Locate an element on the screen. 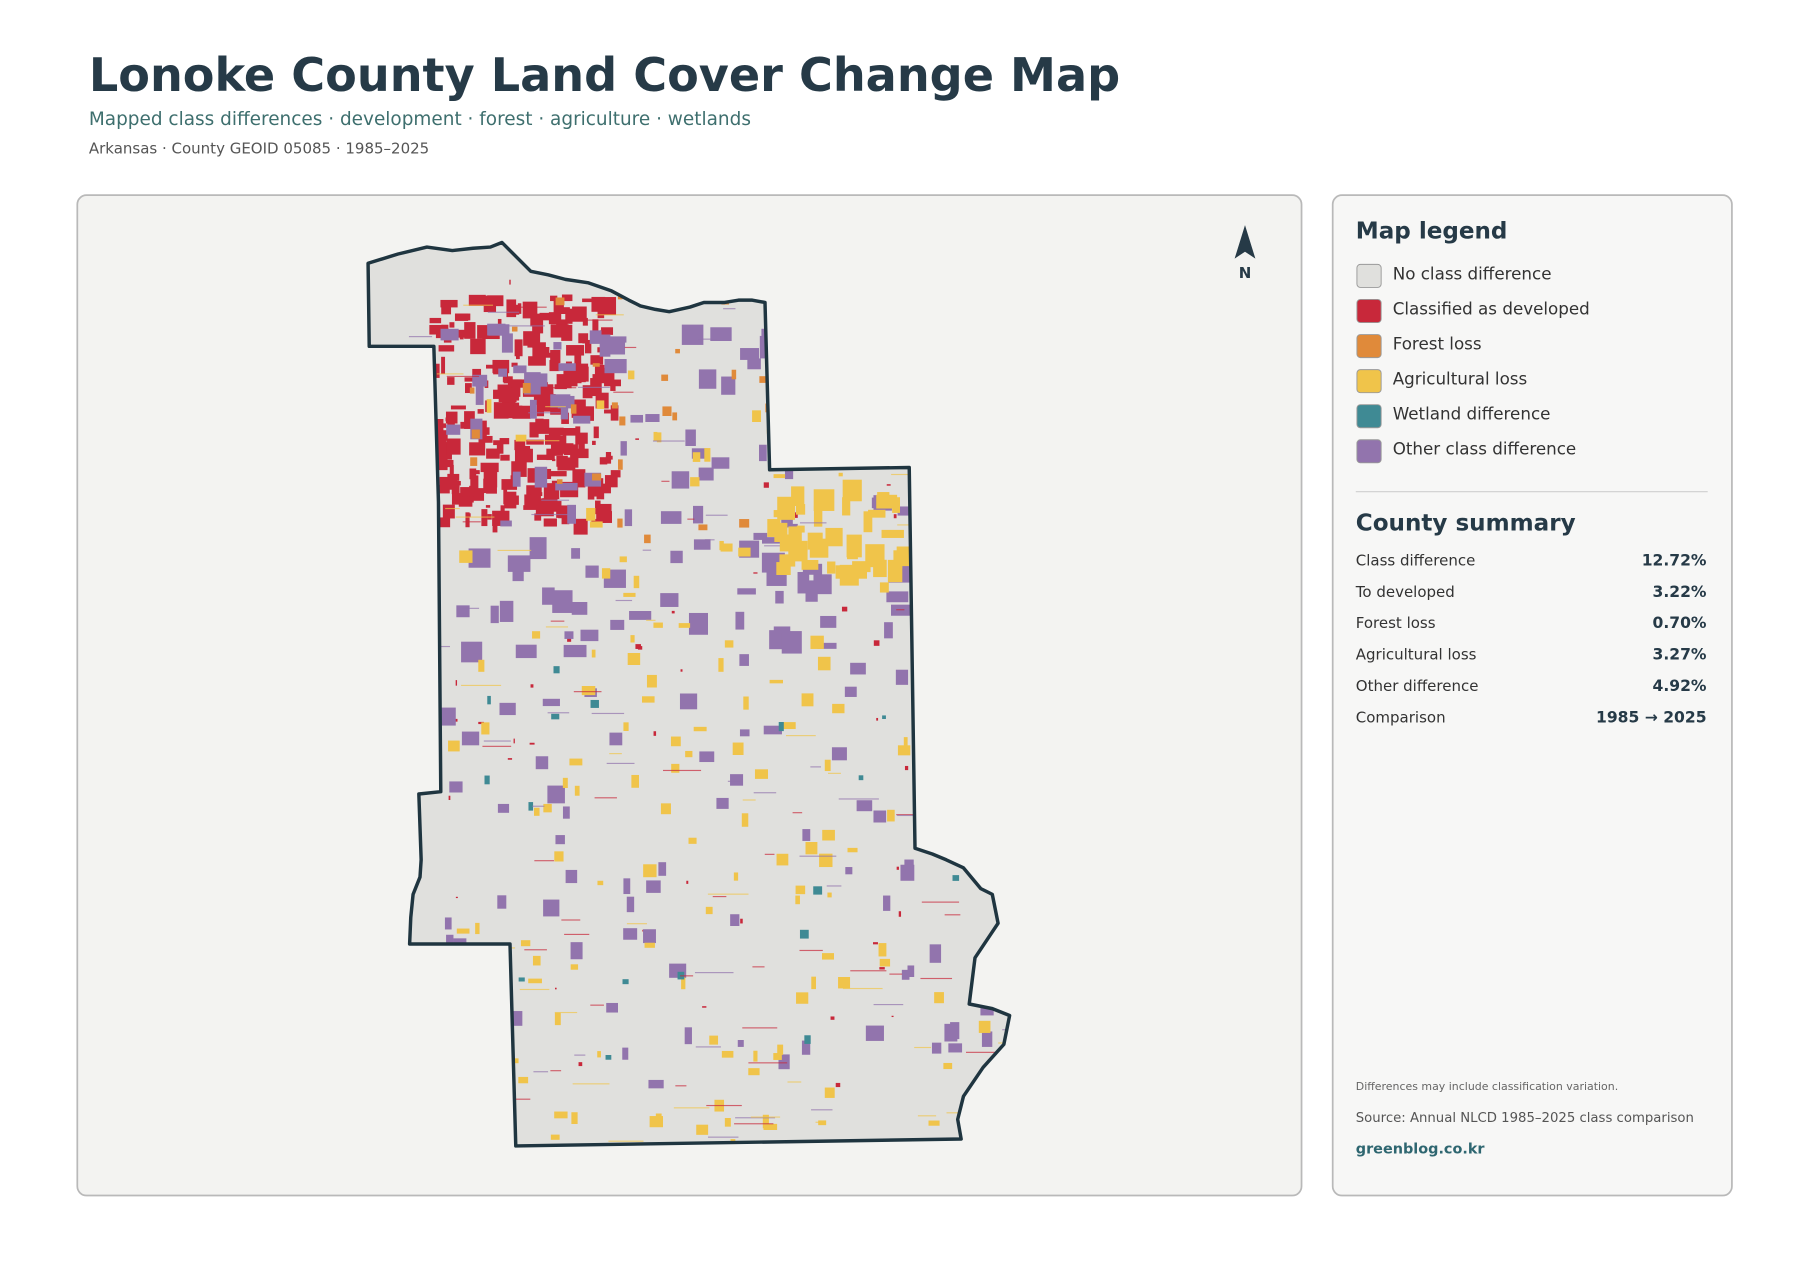 This screenshot has width=1800, height=1273. north-arrow is located at coordinates (1245, 242).